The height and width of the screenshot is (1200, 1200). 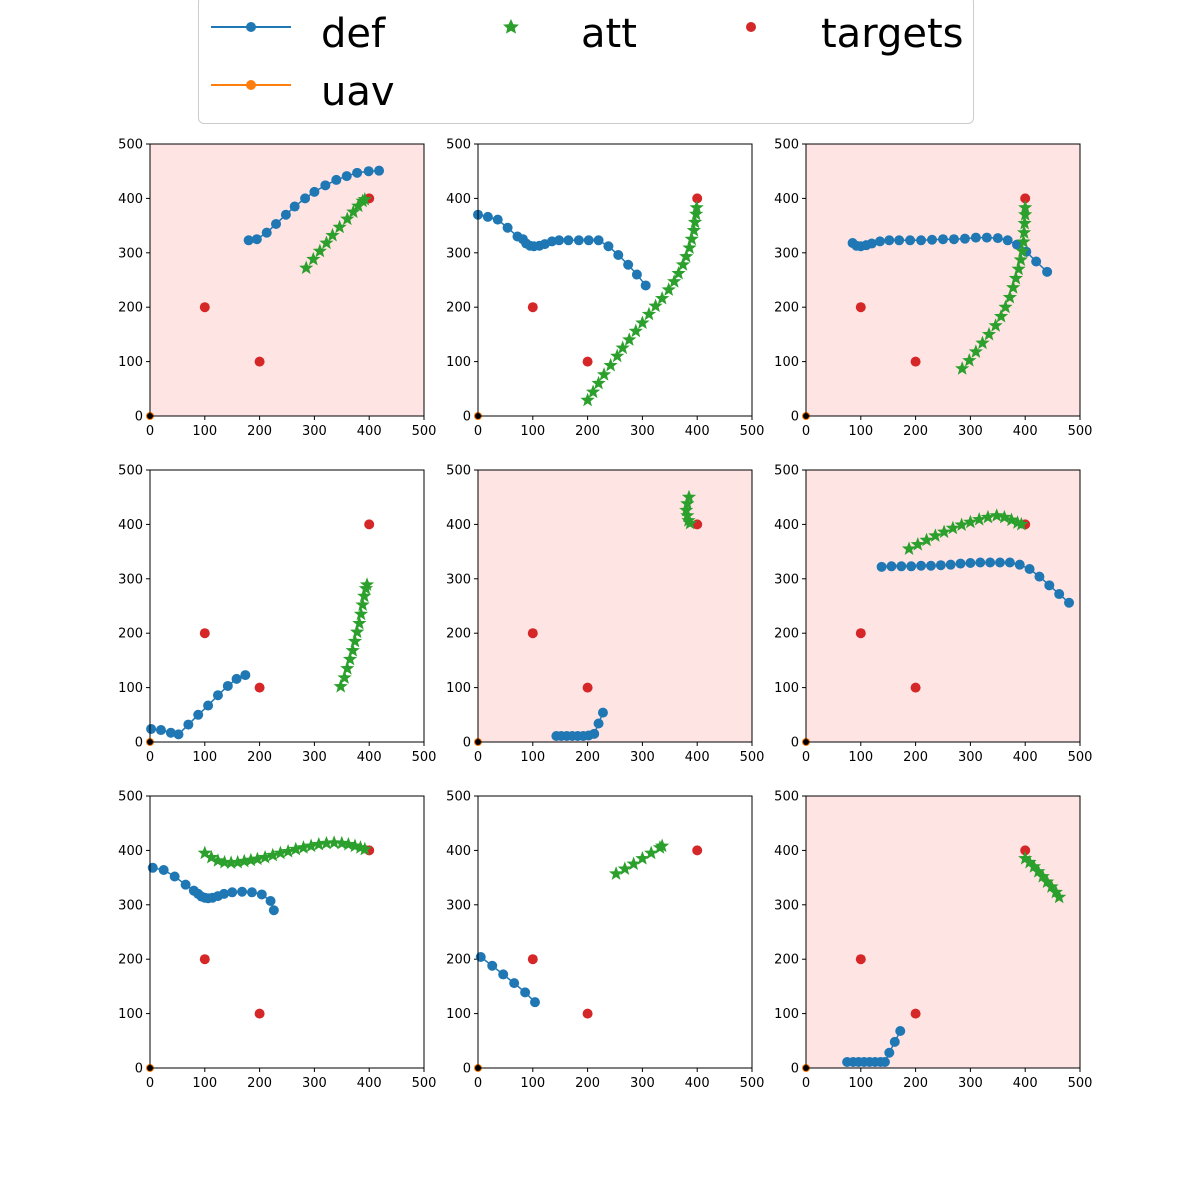 I want to click on subplot-1: 0 100 200 300 400 500 0 100 200 300 400 500, so click(x=277, y=289).